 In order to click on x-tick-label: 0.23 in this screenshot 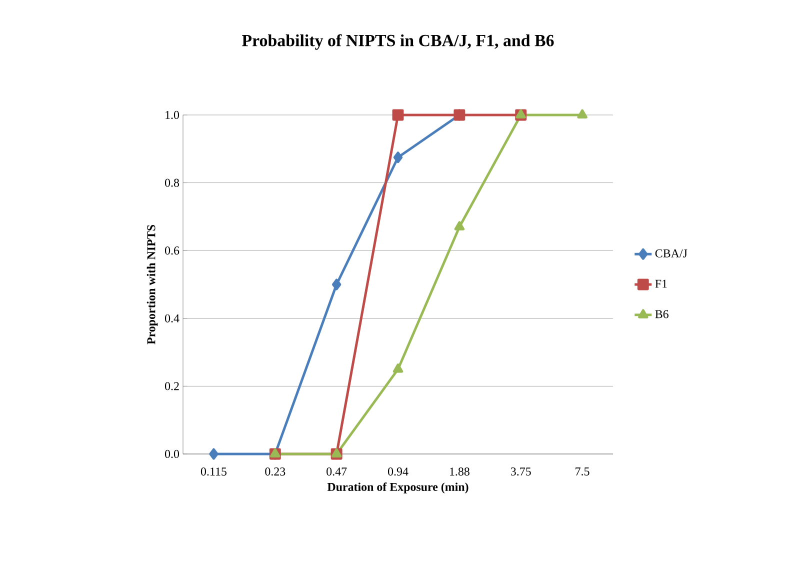, I will do `click(275, 472)`.